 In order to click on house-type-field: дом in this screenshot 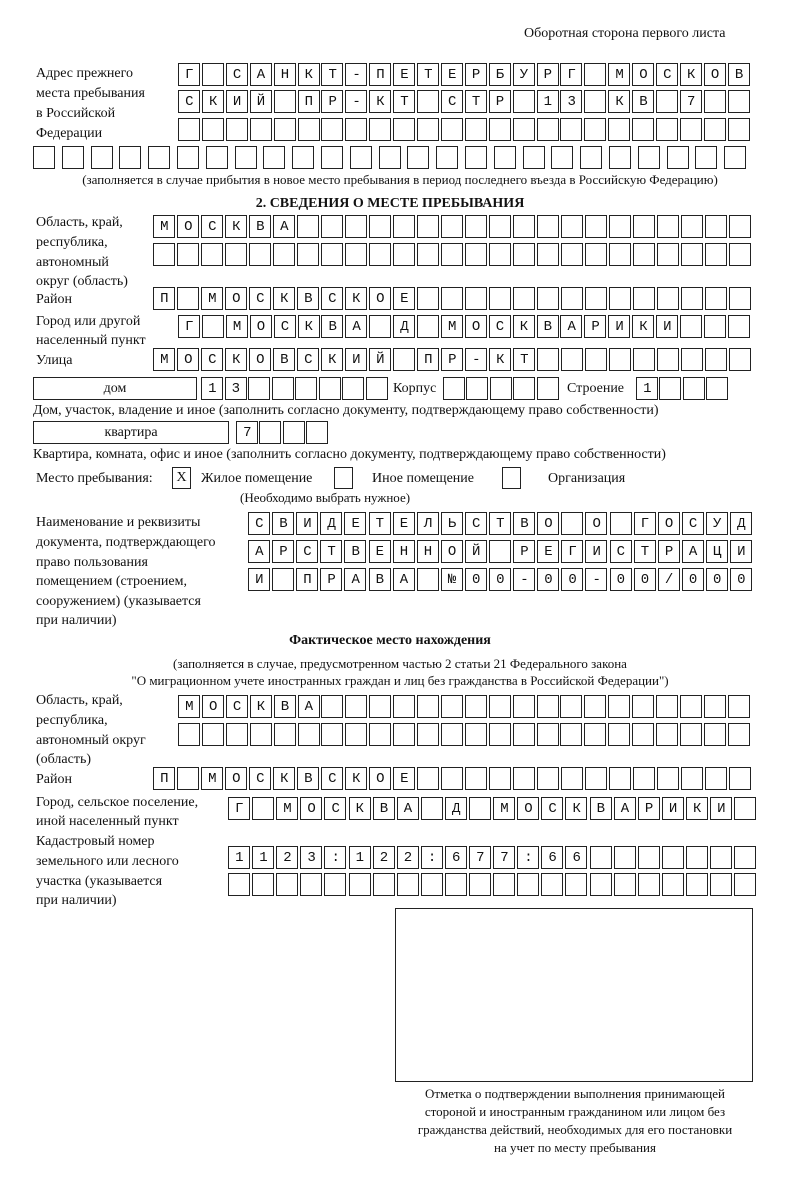, I will do `click(115, 388)`.